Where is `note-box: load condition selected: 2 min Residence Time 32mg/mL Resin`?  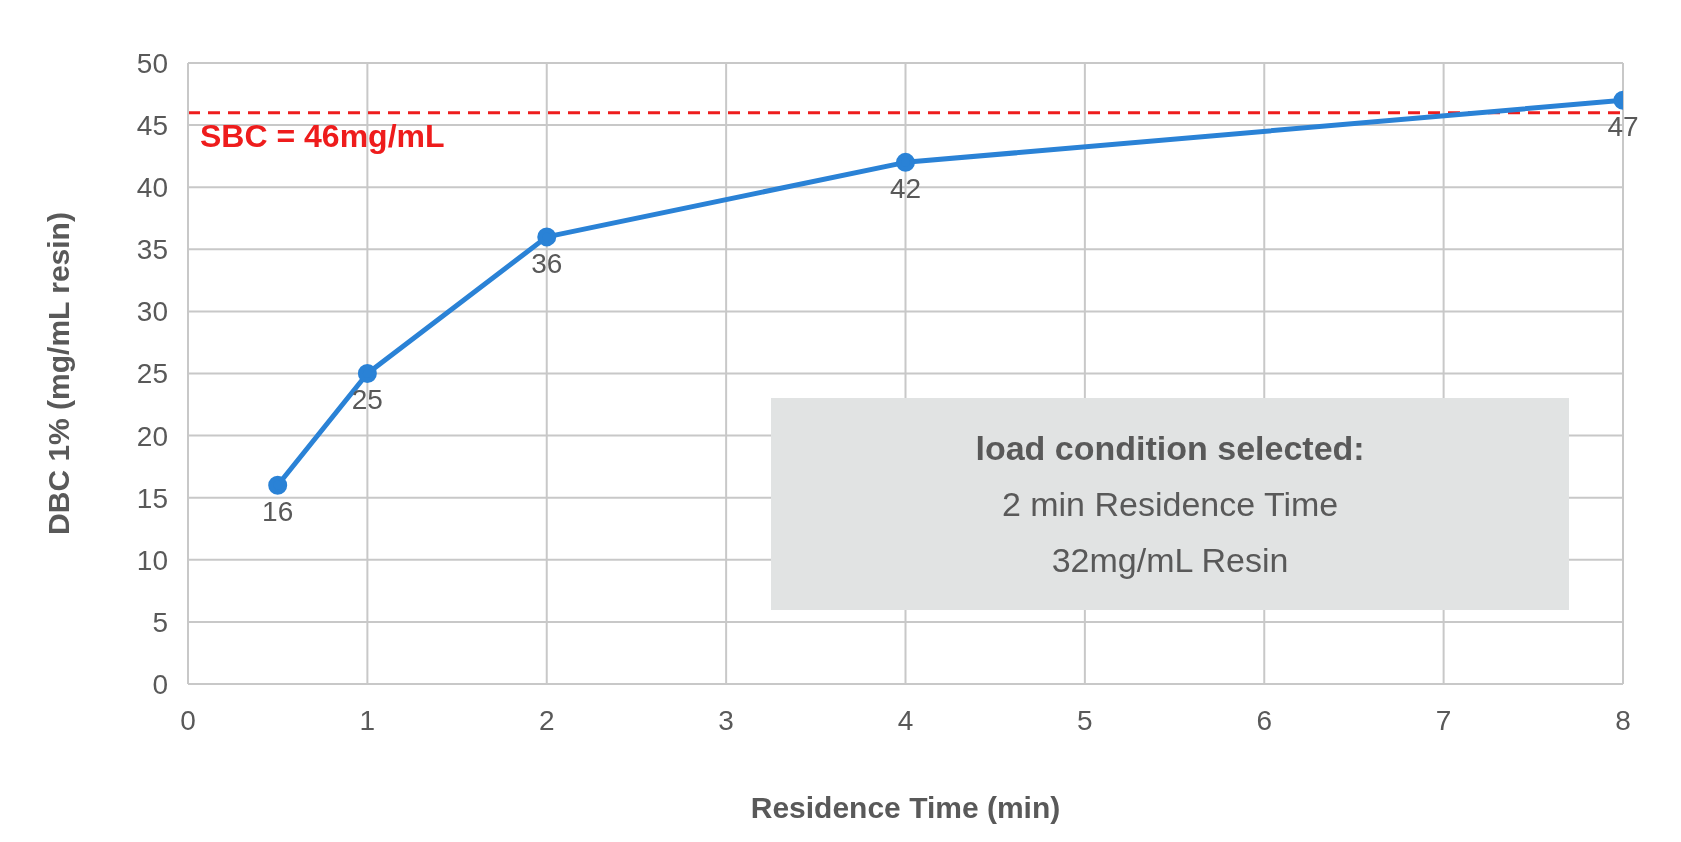 note-box: load condition selected: 2 min Residence Time 32mg/mL Resin is located at coordinates (1170, 504).